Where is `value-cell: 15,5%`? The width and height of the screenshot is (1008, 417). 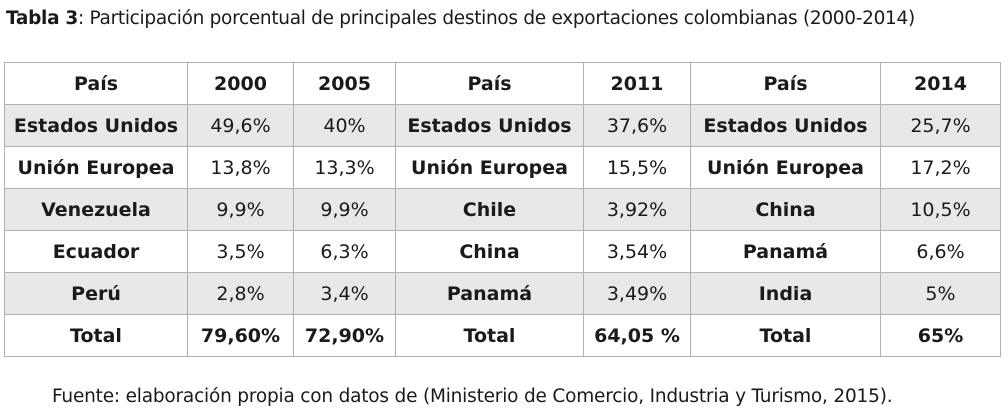 value-cell: 15,5% is located at coordinates (637, 167).